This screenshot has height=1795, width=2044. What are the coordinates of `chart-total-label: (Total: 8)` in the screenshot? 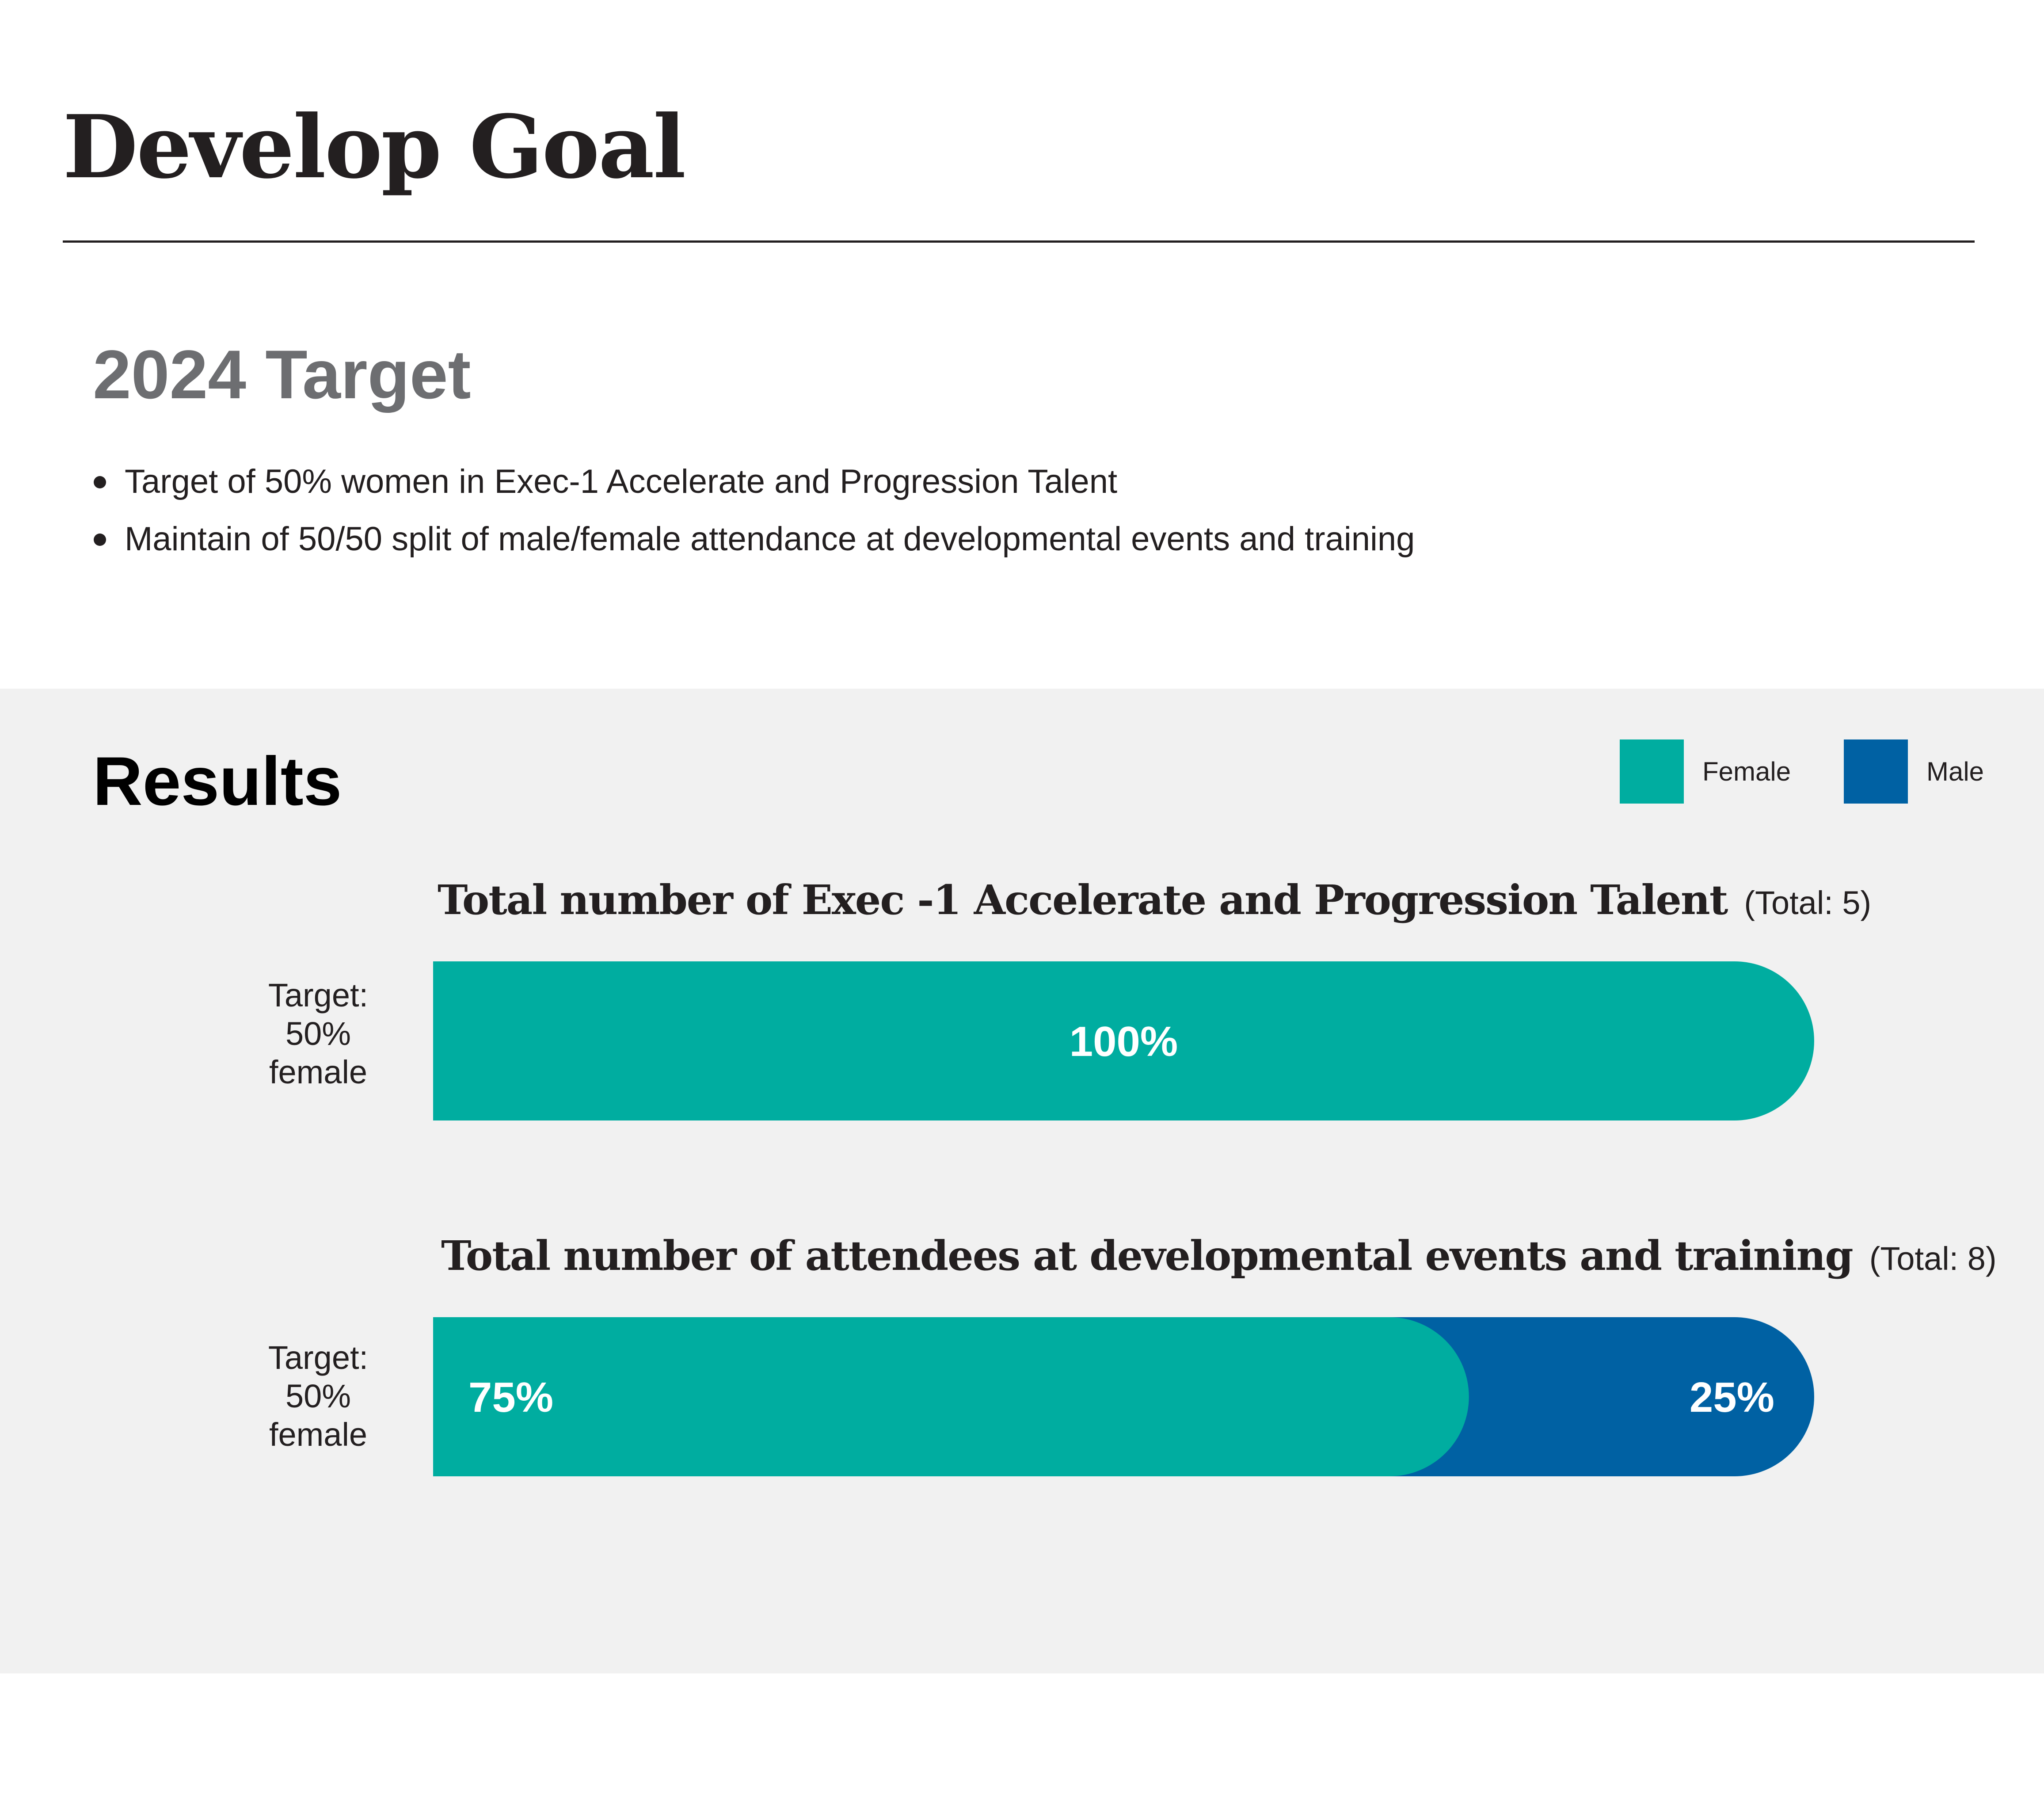 It's located at (1933, 1258).